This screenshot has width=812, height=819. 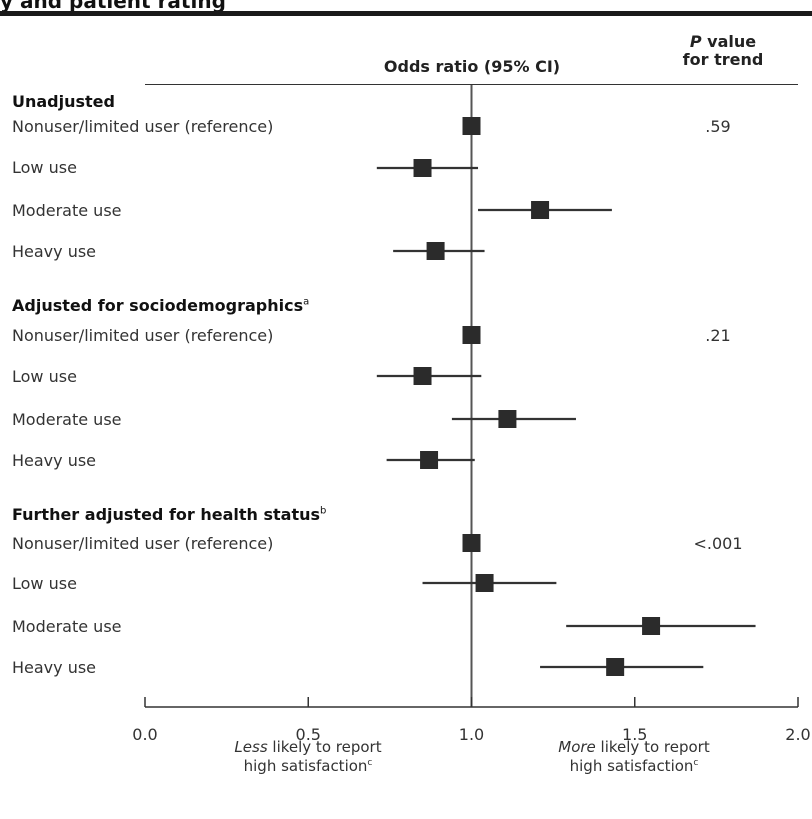 What do you see at coordinates (471, 84) in the screenshot?
I see `header-rule` at bounding box center [471, 84].